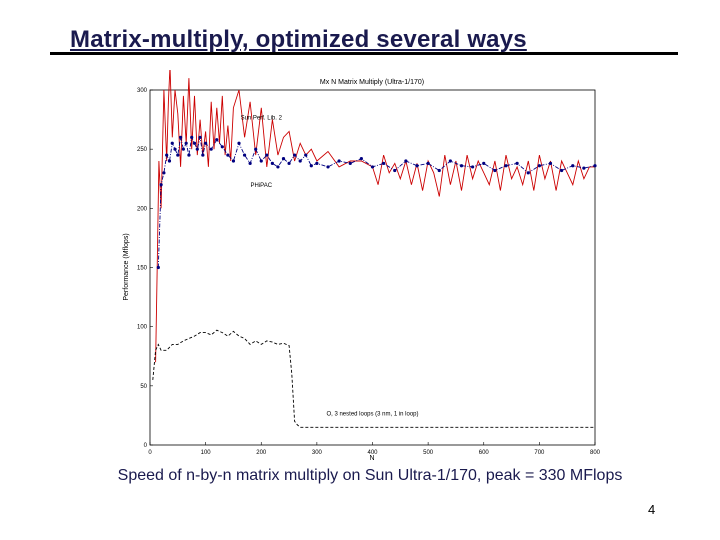 The image size is (720, 540). I want to click on title-underline, so click(364, 53).